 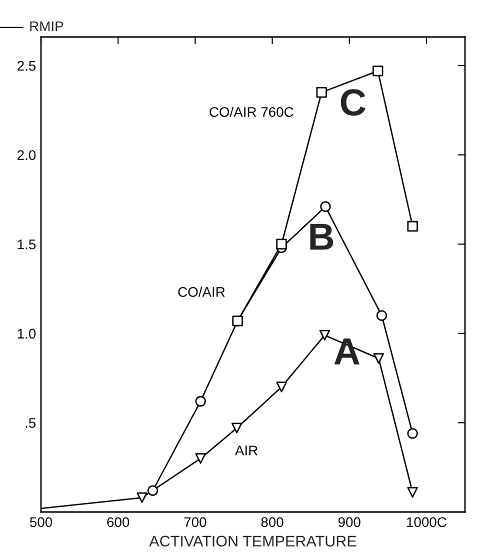 I want to click on x-tick-label: 1000C, so click(x=426, y=522).